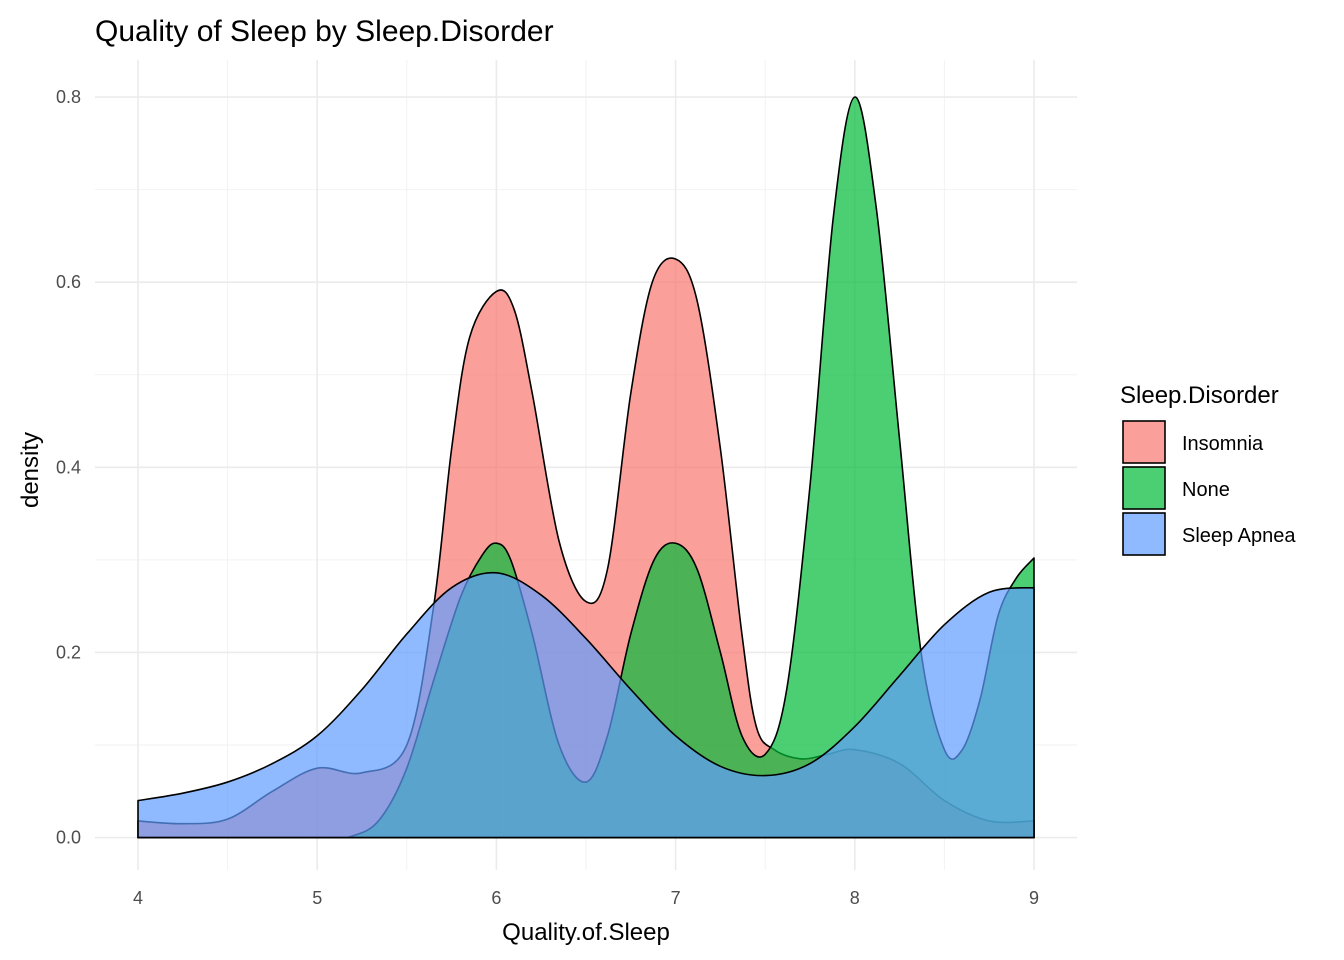 This screenshot has height=960, width=1344. Describe the element at coordinates (68, 838) in the screenshot. I see `y-tick-label: 0.0` at that location.